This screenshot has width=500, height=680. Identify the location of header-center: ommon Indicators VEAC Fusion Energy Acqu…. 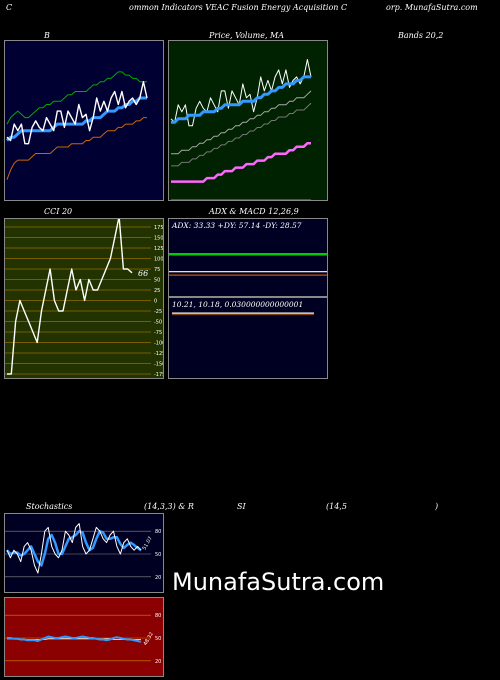
(238, 7).